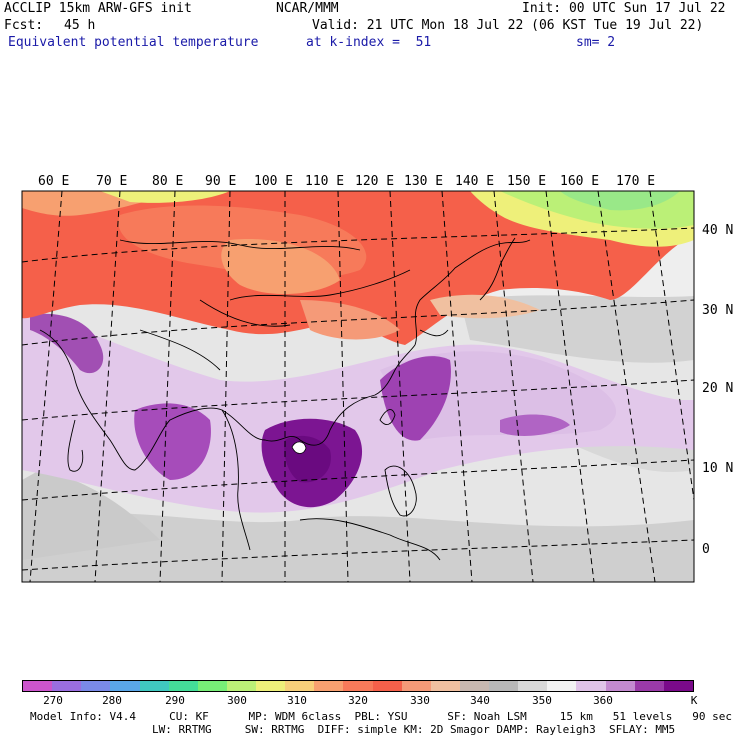 The width and height of the screenshot is (740, 740). I want to click on lon-label: 120 E, so click(374, 181).